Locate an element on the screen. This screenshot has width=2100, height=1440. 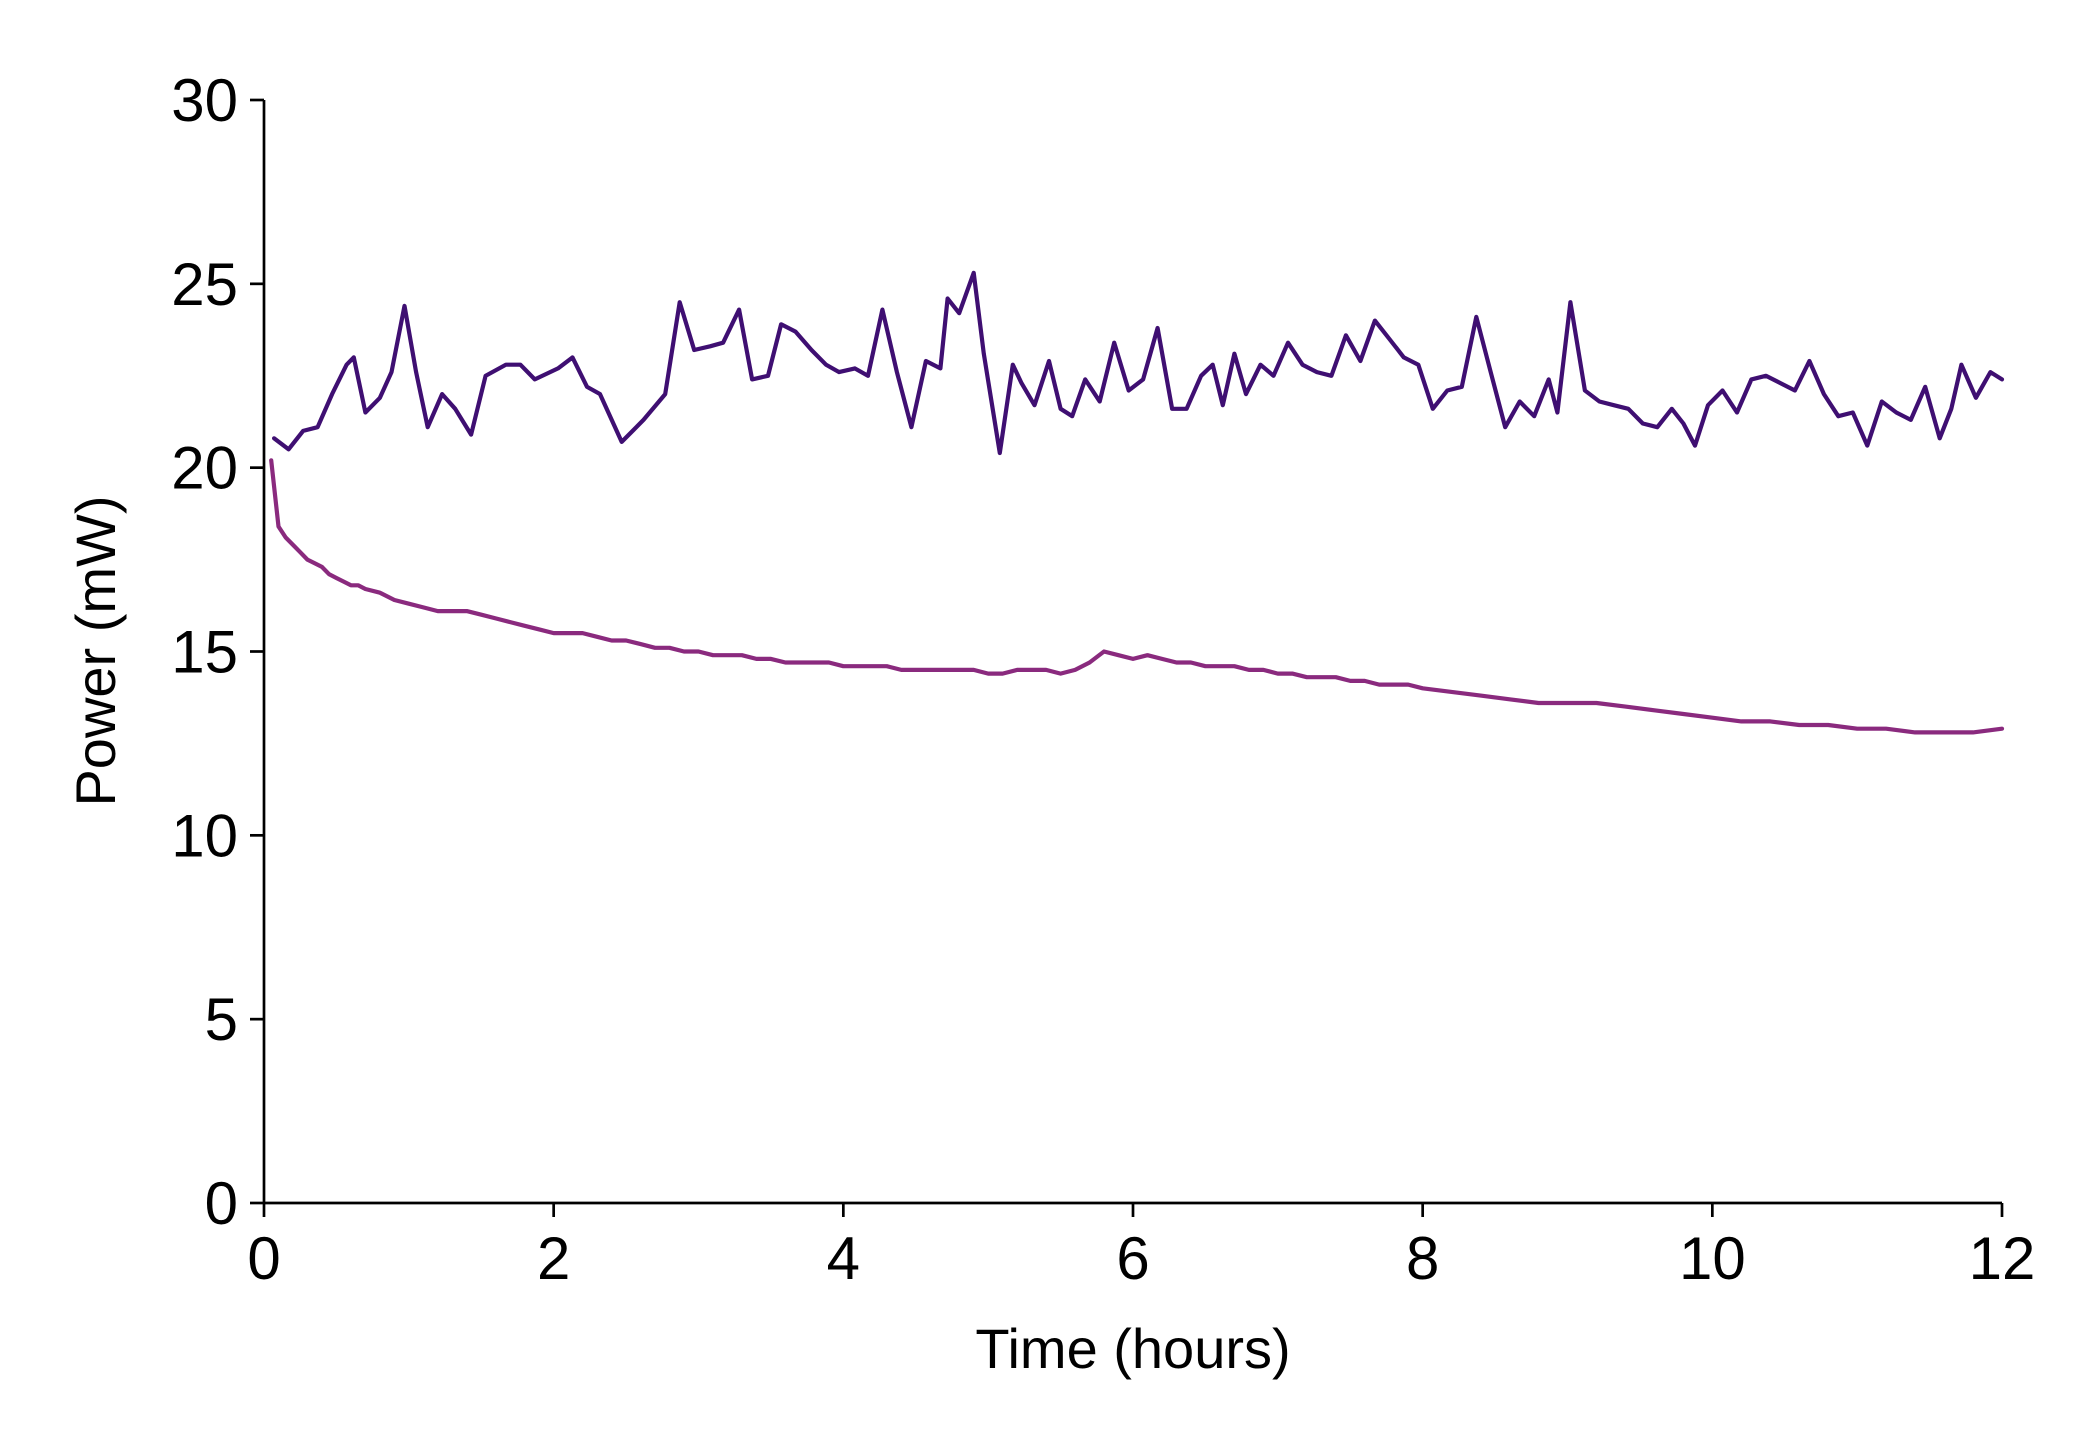
x-axis-ticks: 0 2 4 6 8 10 12 is located at coordinates (1141, 1247).